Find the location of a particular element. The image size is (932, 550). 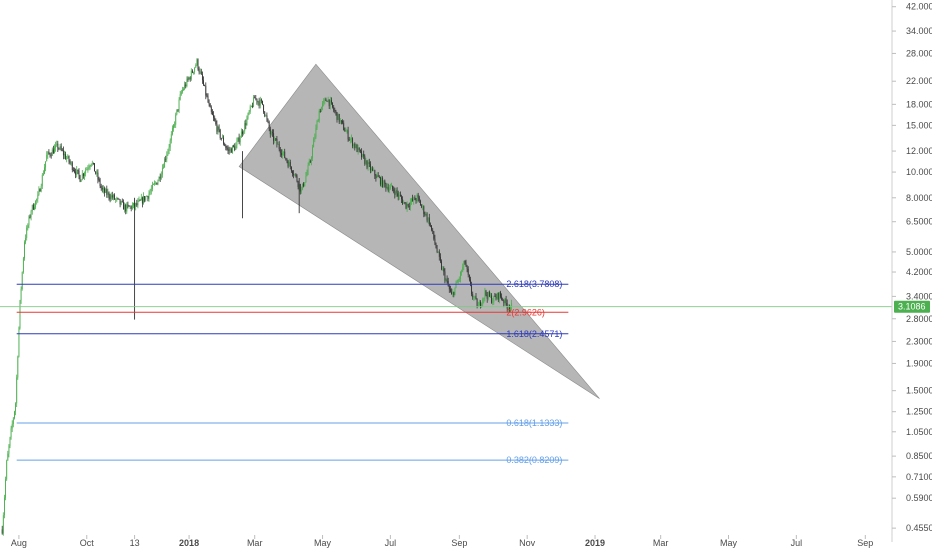

y-tick-label: 2.3000 is located at coordinates (919, 341).